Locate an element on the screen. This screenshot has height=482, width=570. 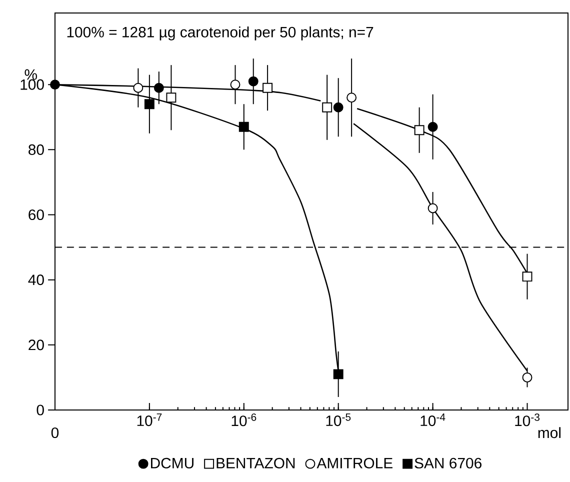
legend-label: BENTAZON is located at coordinates (255, 463).